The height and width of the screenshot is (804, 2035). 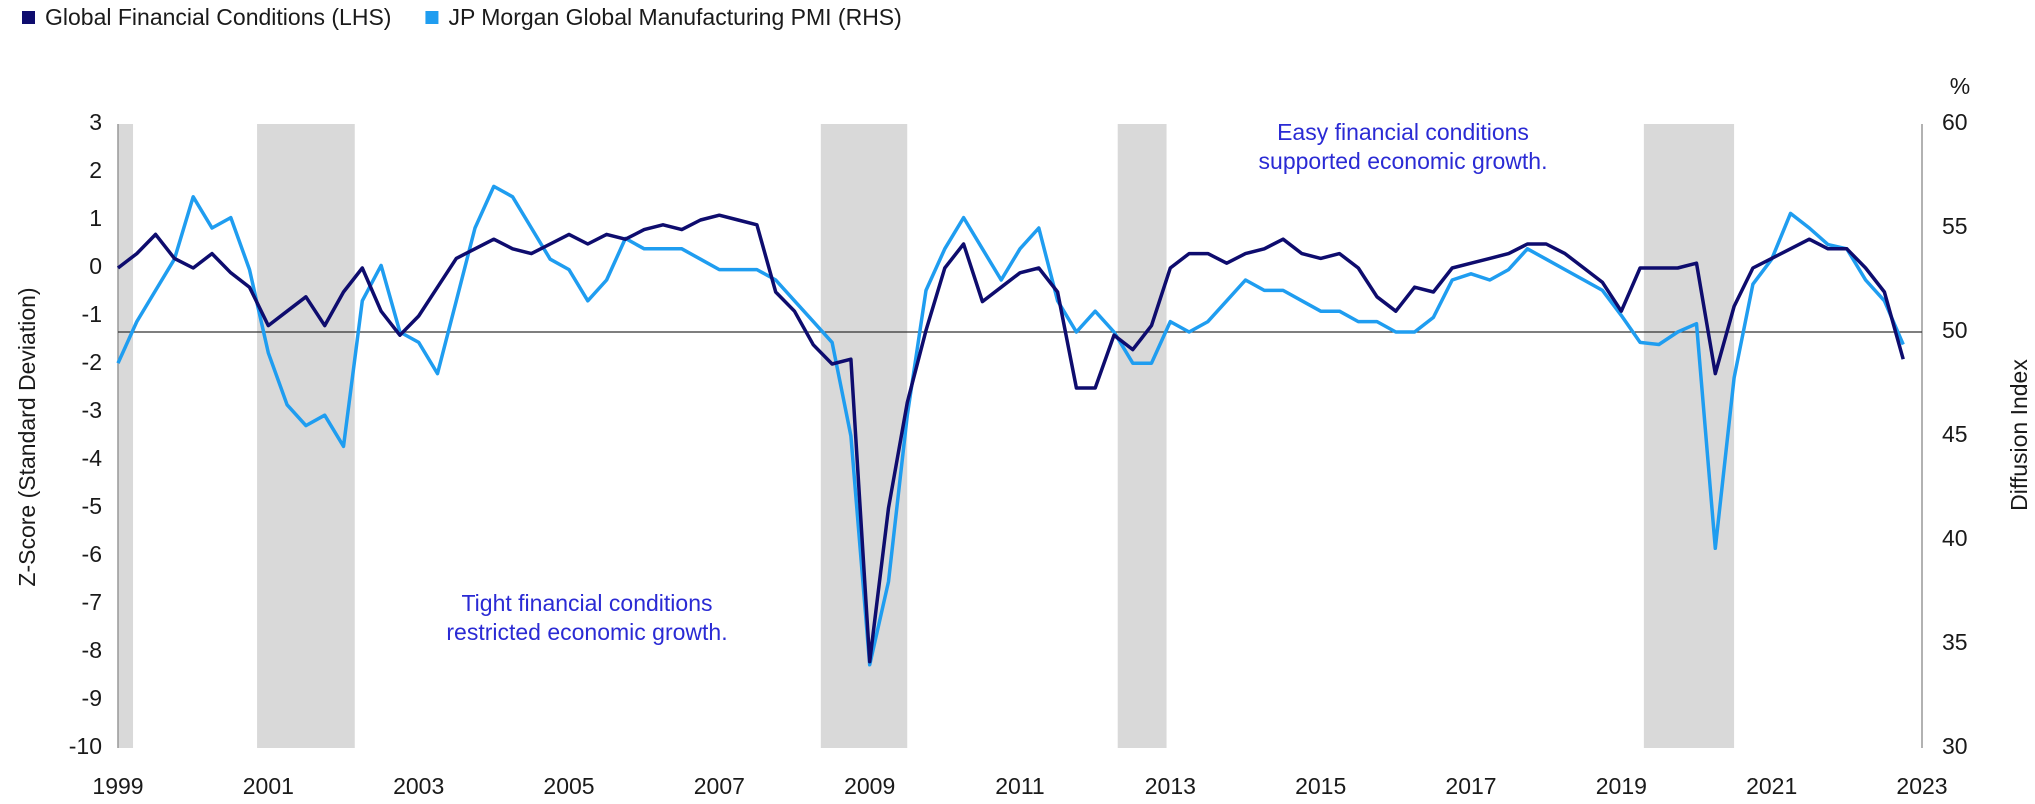 What do you see at coordinates (1955, 122) in the screenshot?
I see `y2-tick-label: 60` at bounding box center [1955, 122].